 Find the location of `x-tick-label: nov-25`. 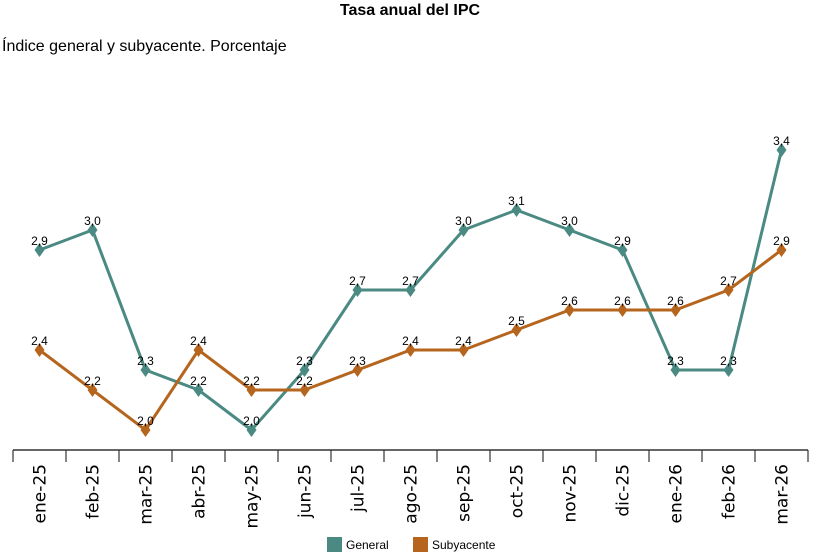

x-tick-label: nov-25 is located at coordinates (571, 493).